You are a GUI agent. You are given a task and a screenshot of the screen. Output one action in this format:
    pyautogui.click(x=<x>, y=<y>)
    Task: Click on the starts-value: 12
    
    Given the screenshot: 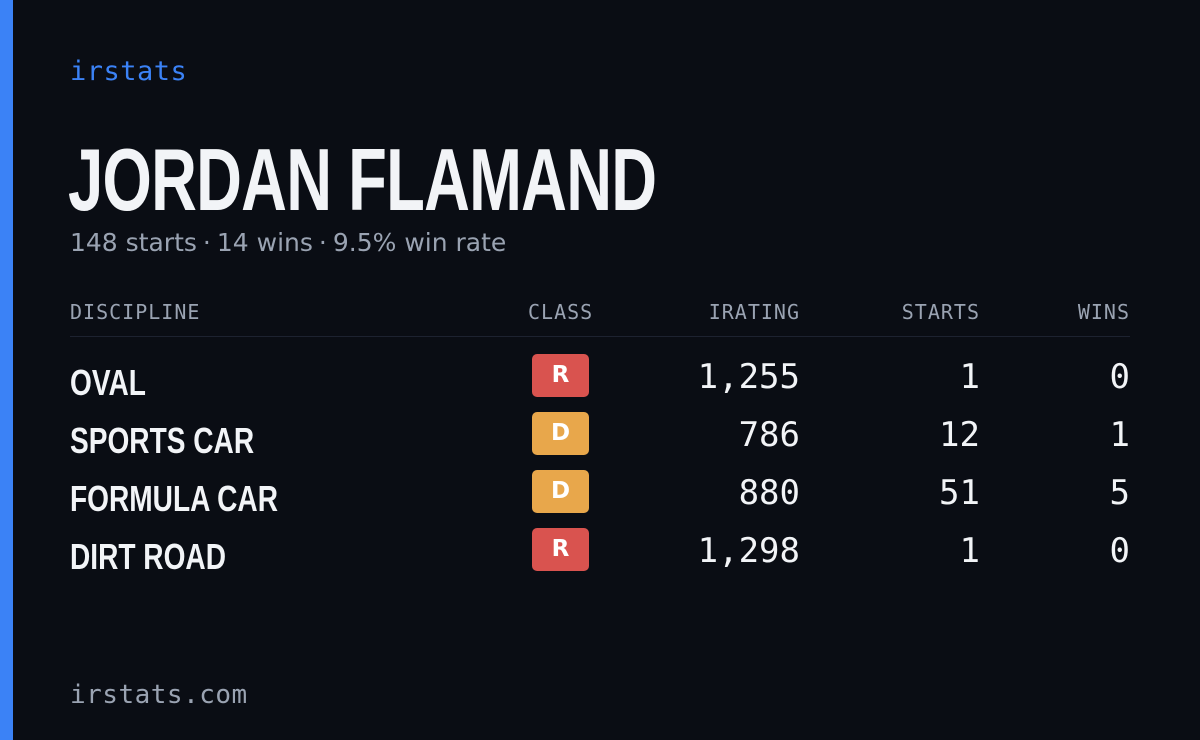 What is the action you would take?
    pyautogui.click(x=959, y=435)
    